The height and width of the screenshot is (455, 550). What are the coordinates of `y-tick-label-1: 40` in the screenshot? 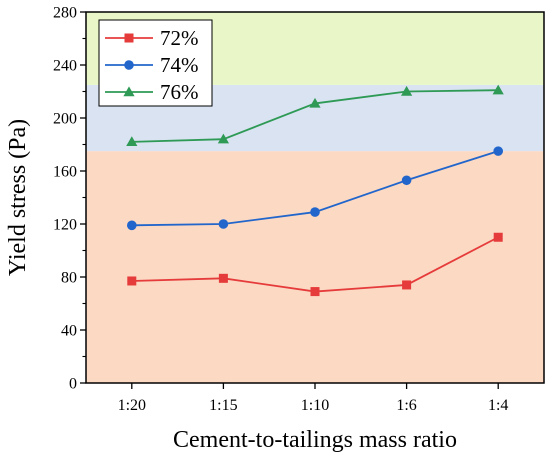 It's located at (69, 331).